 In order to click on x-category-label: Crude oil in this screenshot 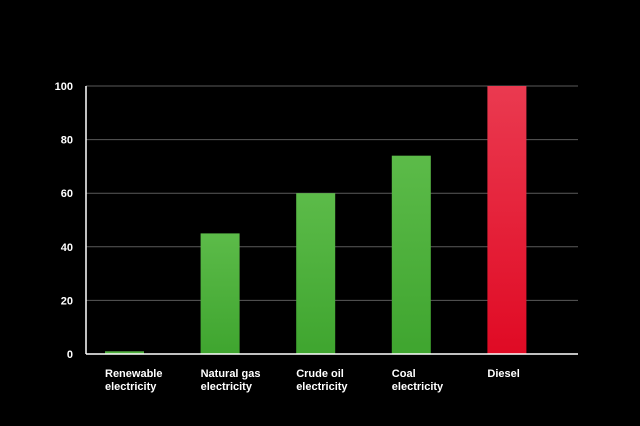, I will do `click(320, 374)`.